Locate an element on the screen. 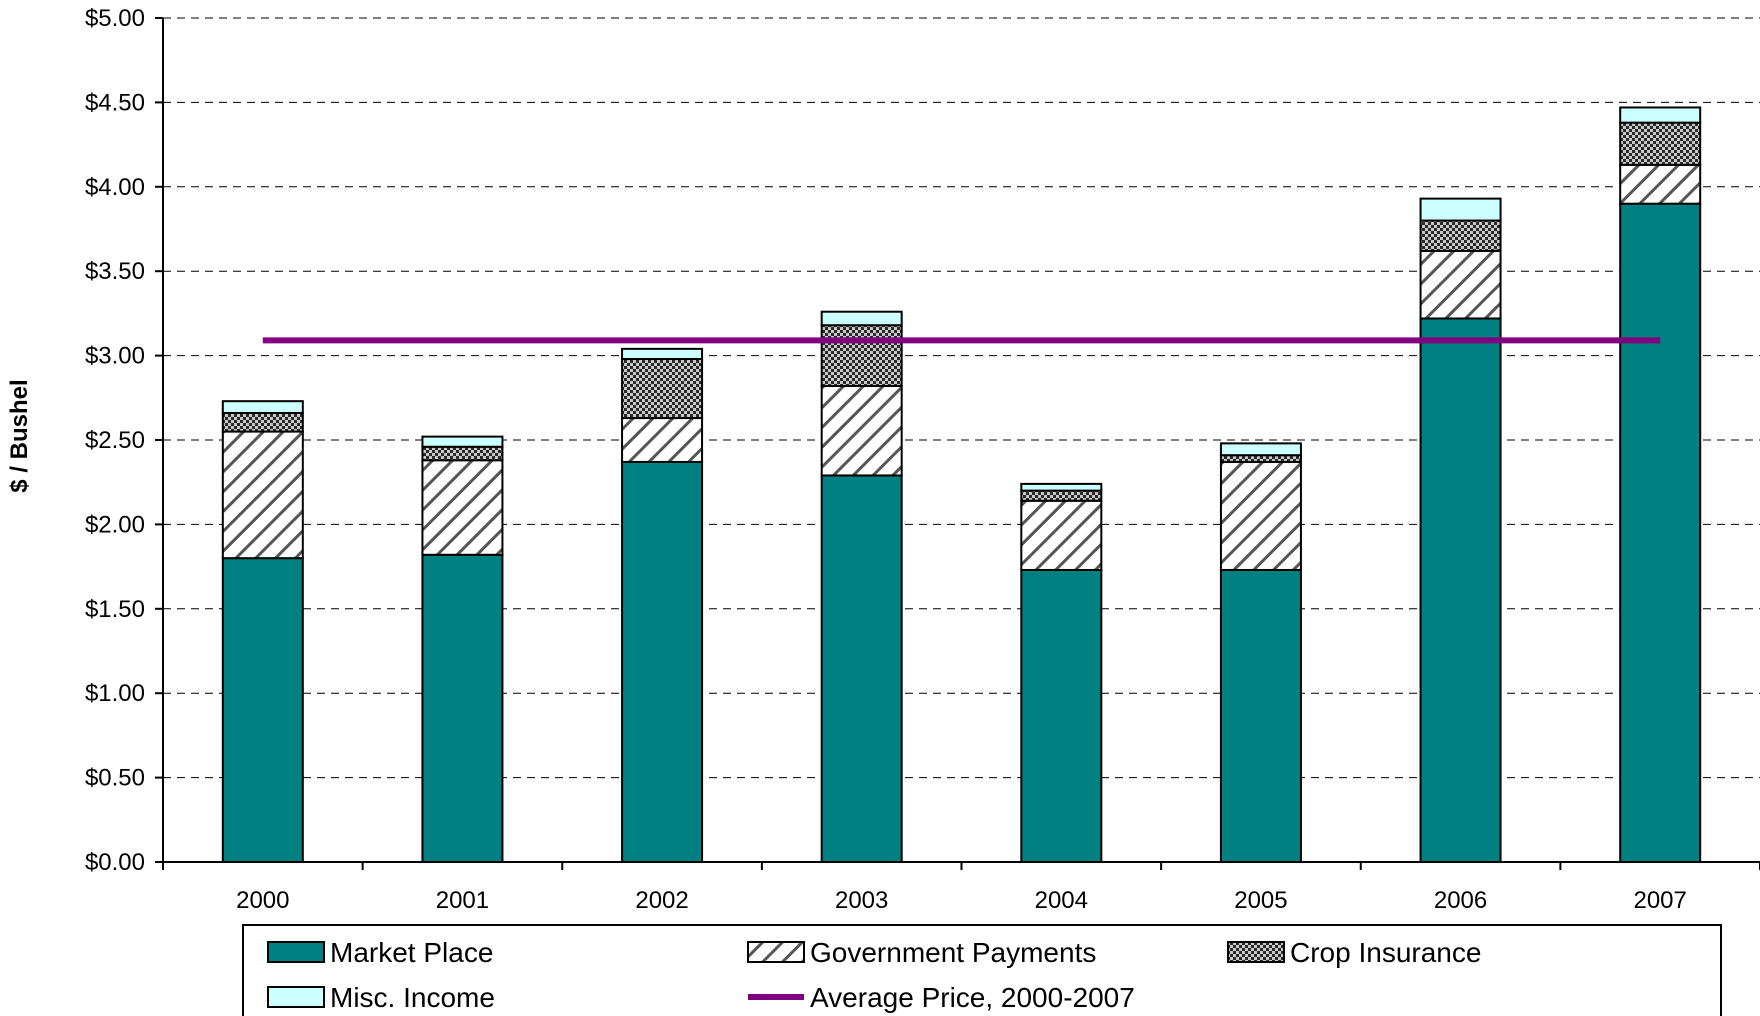 The image size is (1760, 1016). y-tick-label: $4.50 is located at coordinates (115, 102).